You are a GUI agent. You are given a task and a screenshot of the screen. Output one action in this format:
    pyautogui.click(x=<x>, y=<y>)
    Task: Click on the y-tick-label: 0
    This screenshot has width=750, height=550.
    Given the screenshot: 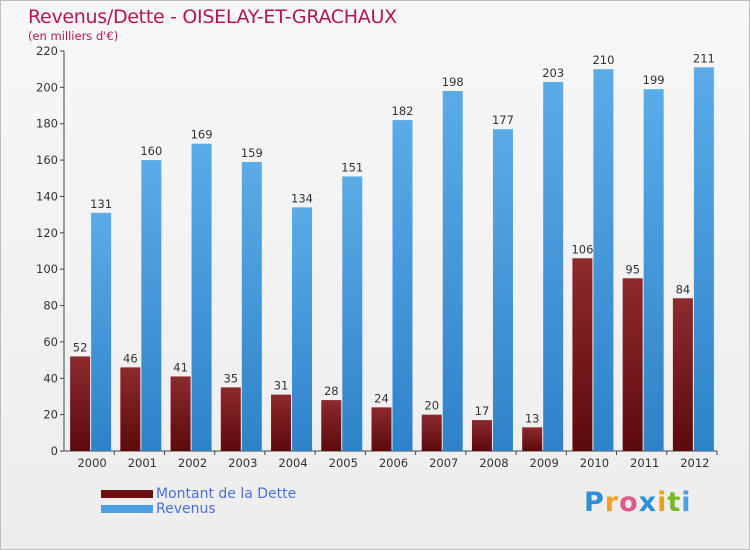 What is the action you would take?
    pyautogui.click(x=54, y=451)
    